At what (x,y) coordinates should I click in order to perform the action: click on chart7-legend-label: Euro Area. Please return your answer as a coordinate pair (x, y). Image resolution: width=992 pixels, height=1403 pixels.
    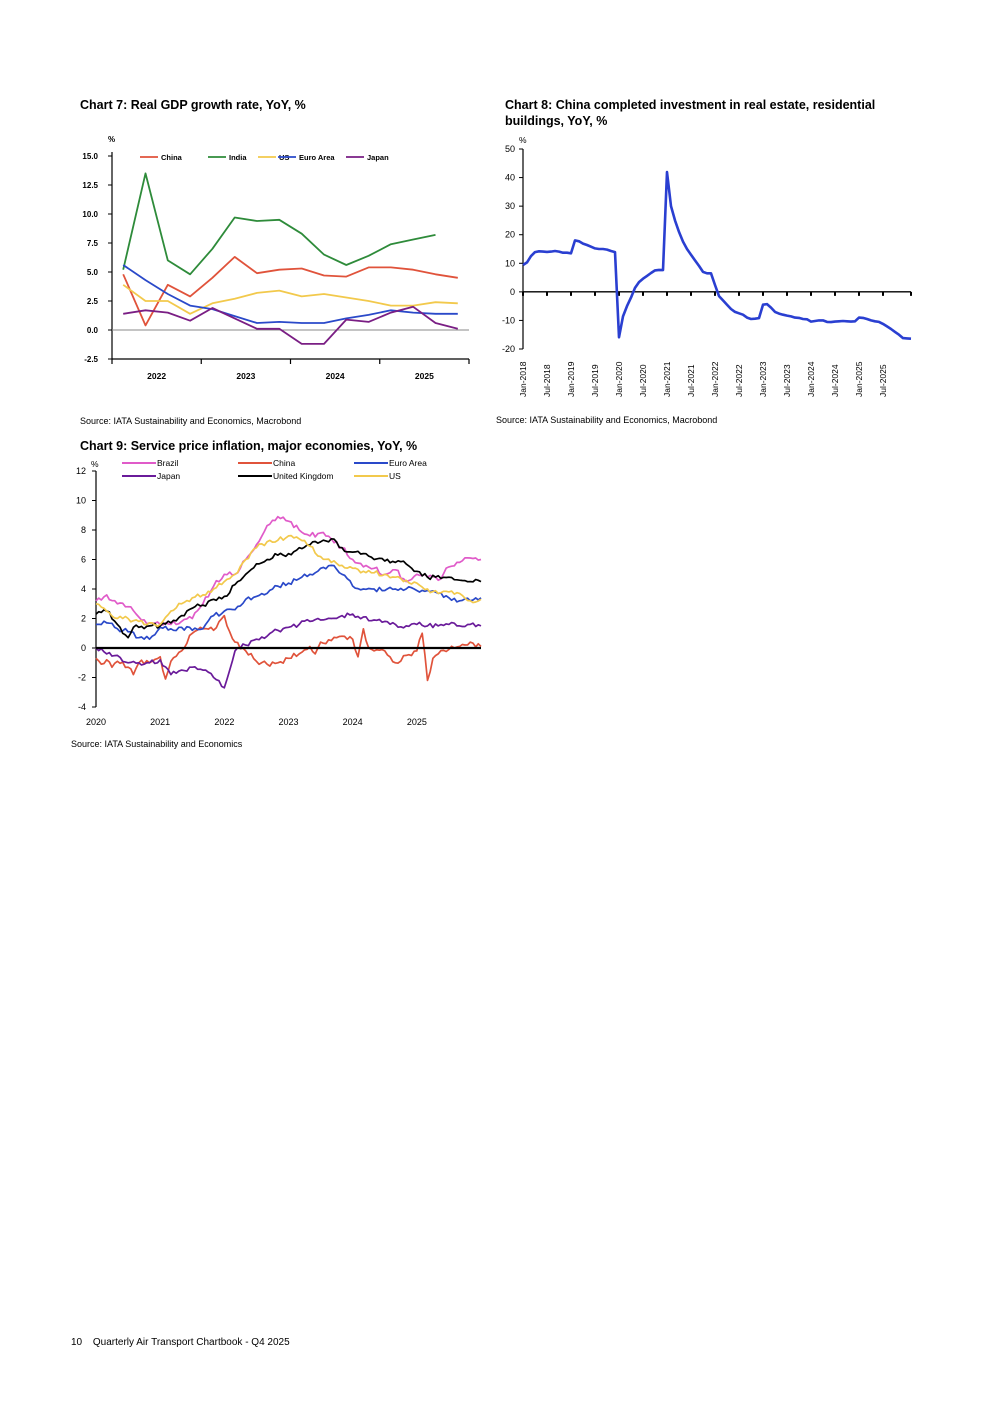
    Looking at the image, I should click on (317, 157).